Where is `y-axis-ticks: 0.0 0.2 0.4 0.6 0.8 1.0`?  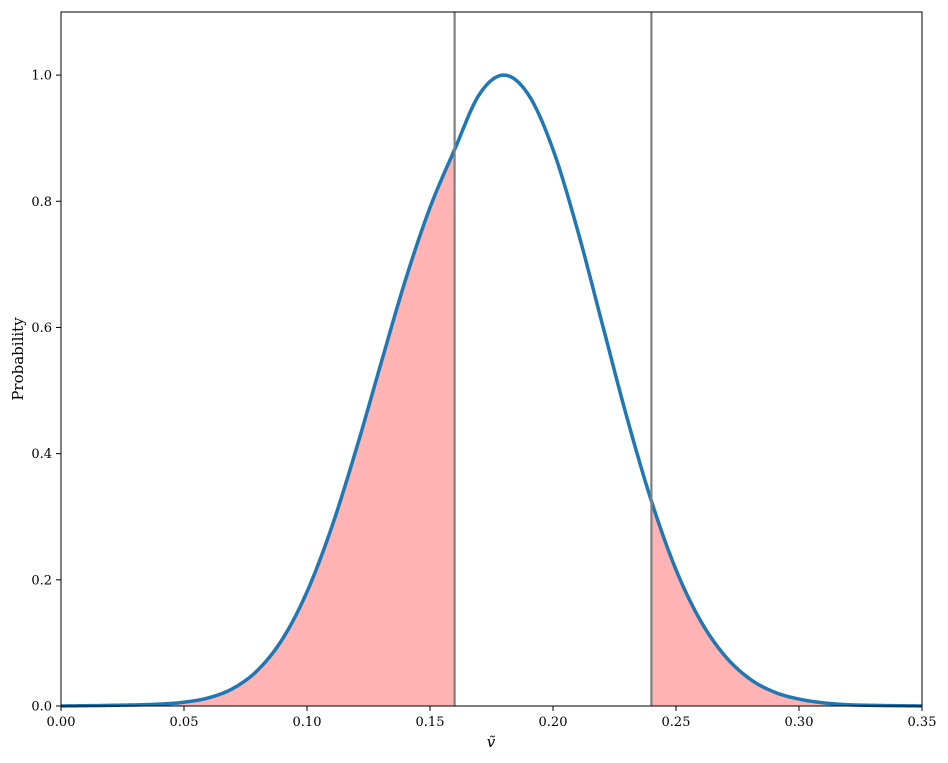 y-axis-ticks: 0.0 0.2 0.4 0.6 0.8 1.0 is located at coordinates (46, 392).